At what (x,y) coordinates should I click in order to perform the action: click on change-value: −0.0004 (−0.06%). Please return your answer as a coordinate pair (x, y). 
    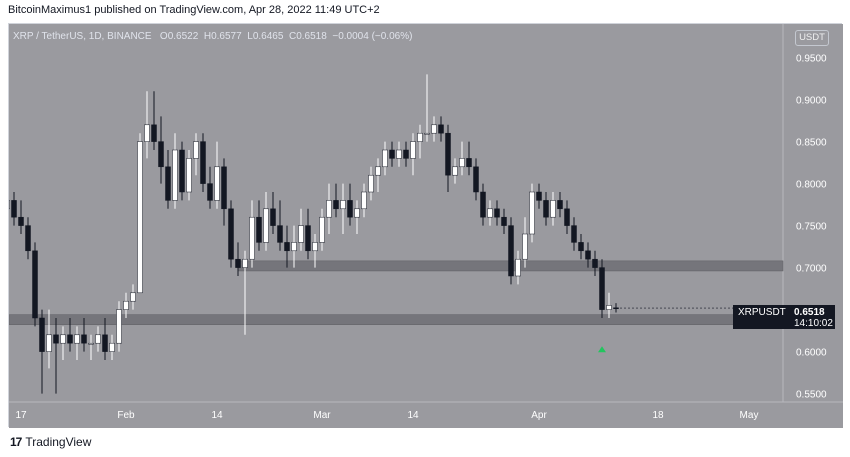
    Looking at the image, I should click on (372, 36).